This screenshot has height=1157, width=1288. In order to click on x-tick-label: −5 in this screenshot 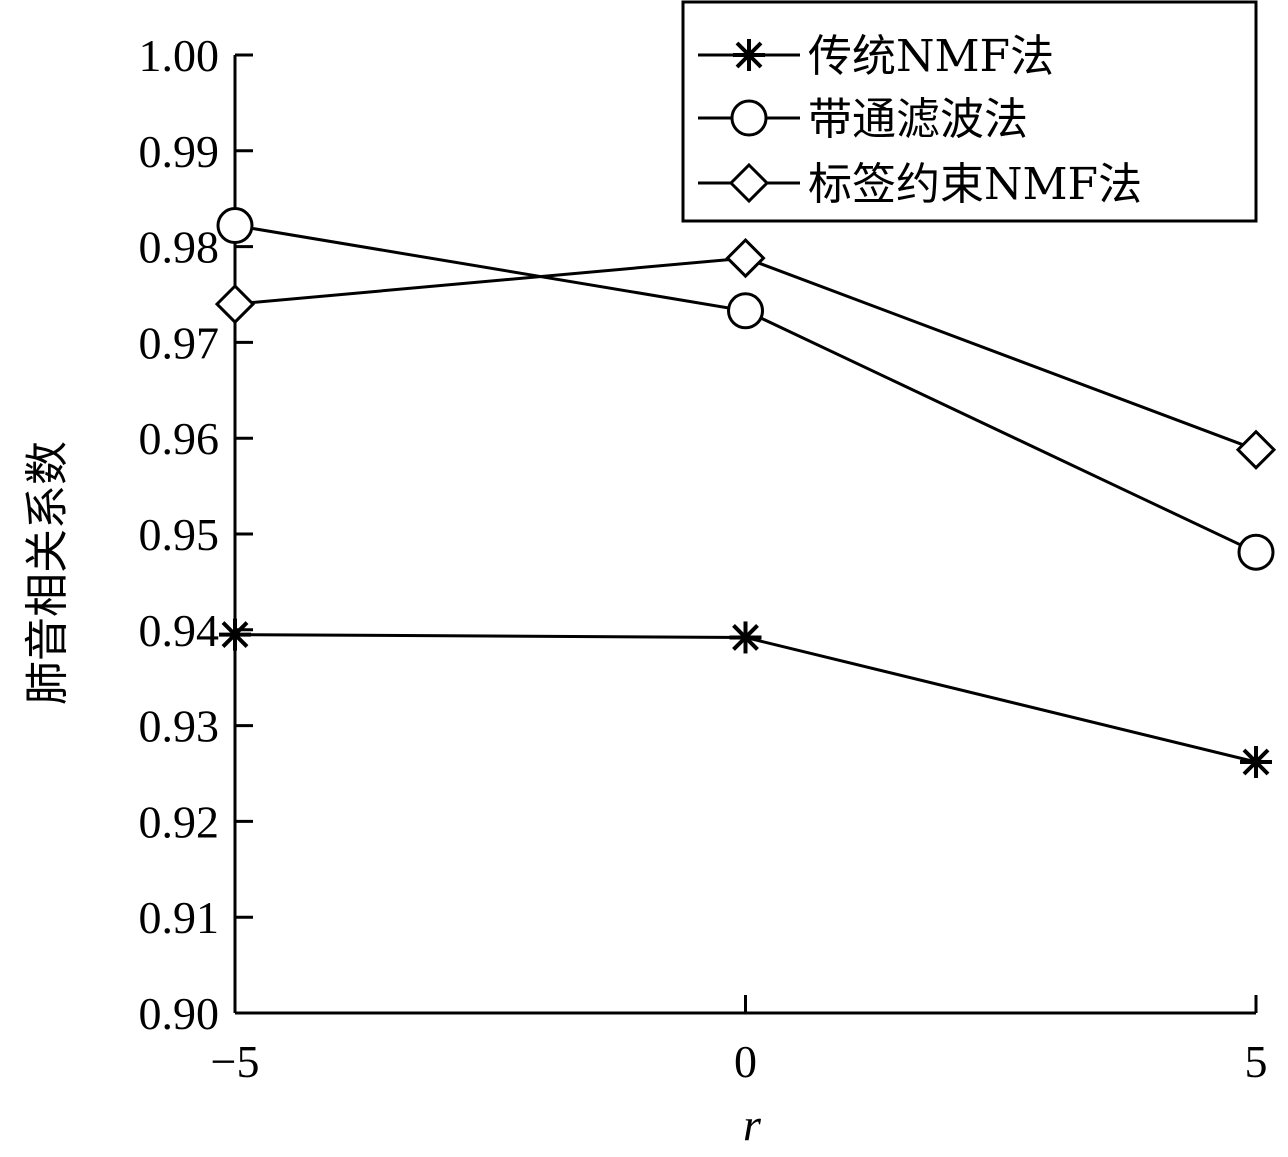, I will do `click(235, 1061)`.